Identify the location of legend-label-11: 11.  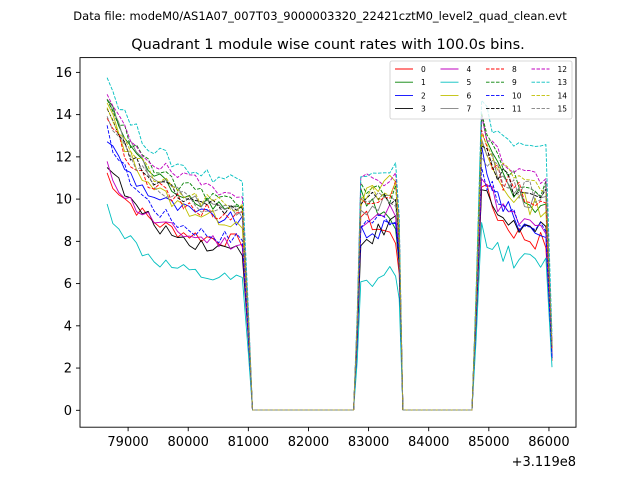
(517, 109).